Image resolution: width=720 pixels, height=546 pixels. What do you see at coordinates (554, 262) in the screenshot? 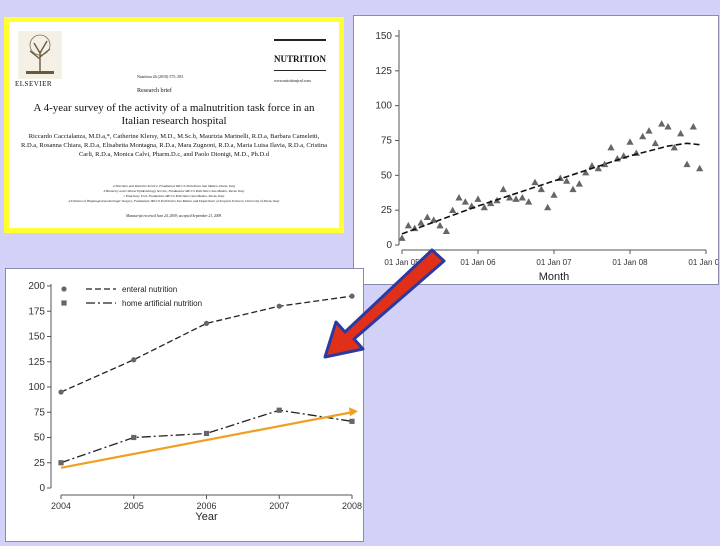
I see `x-tick-label: 01 Jan 07` at bounding box center [554, 262].